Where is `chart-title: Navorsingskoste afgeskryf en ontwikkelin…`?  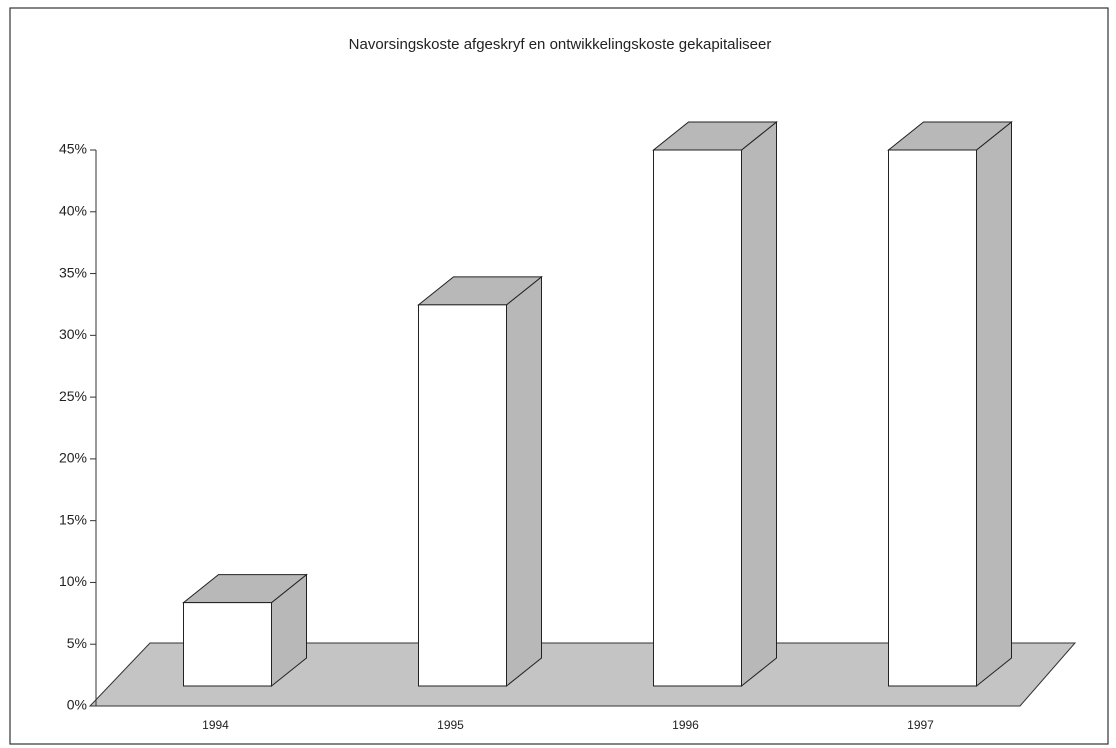
chart-title: Navorsingskoste afgeskryf en ontwikkelin… is located at coordinates (560, 44).